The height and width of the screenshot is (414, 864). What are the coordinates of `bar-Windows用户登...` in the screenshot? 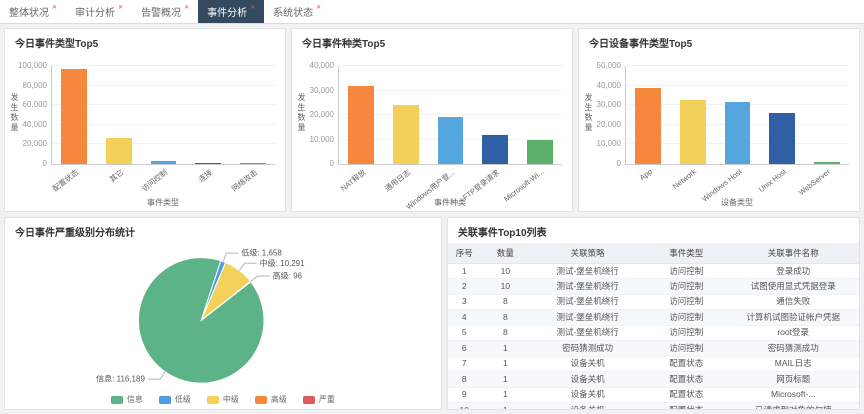 It's located at (450, 140).